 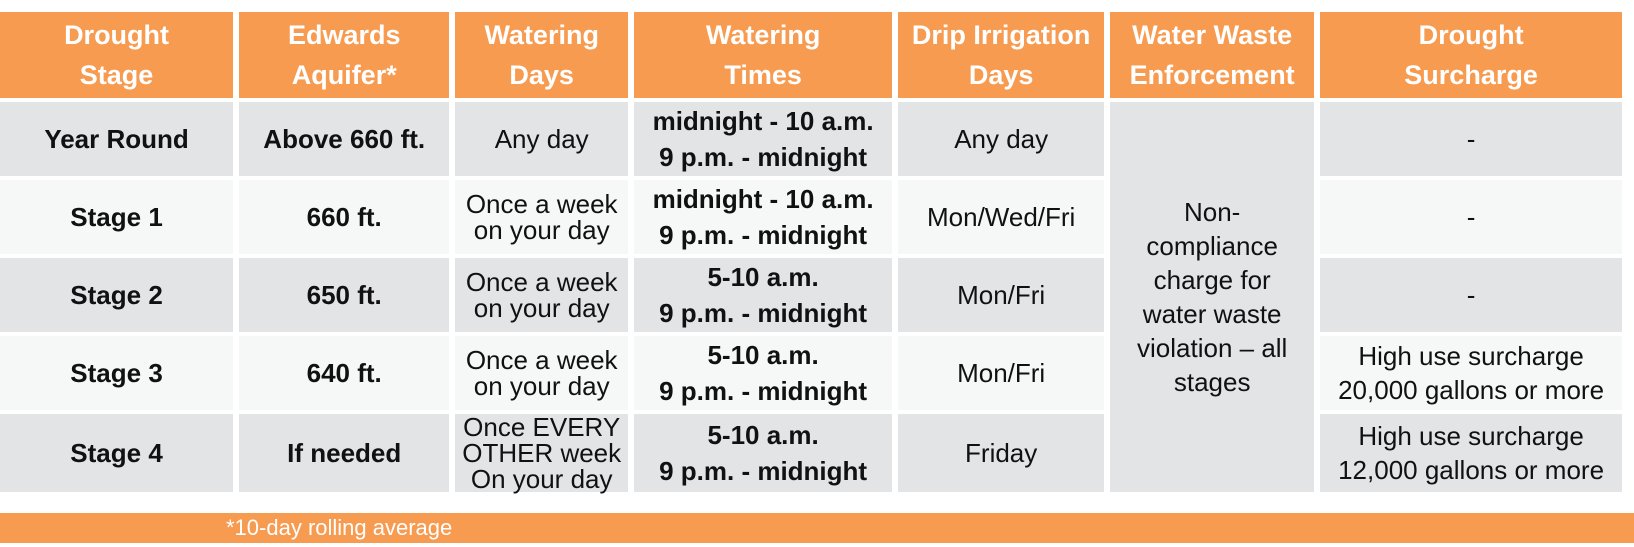 I want to click on cell-drip-days: Mon/Wed/Fri, so click(x=1001, y=217).